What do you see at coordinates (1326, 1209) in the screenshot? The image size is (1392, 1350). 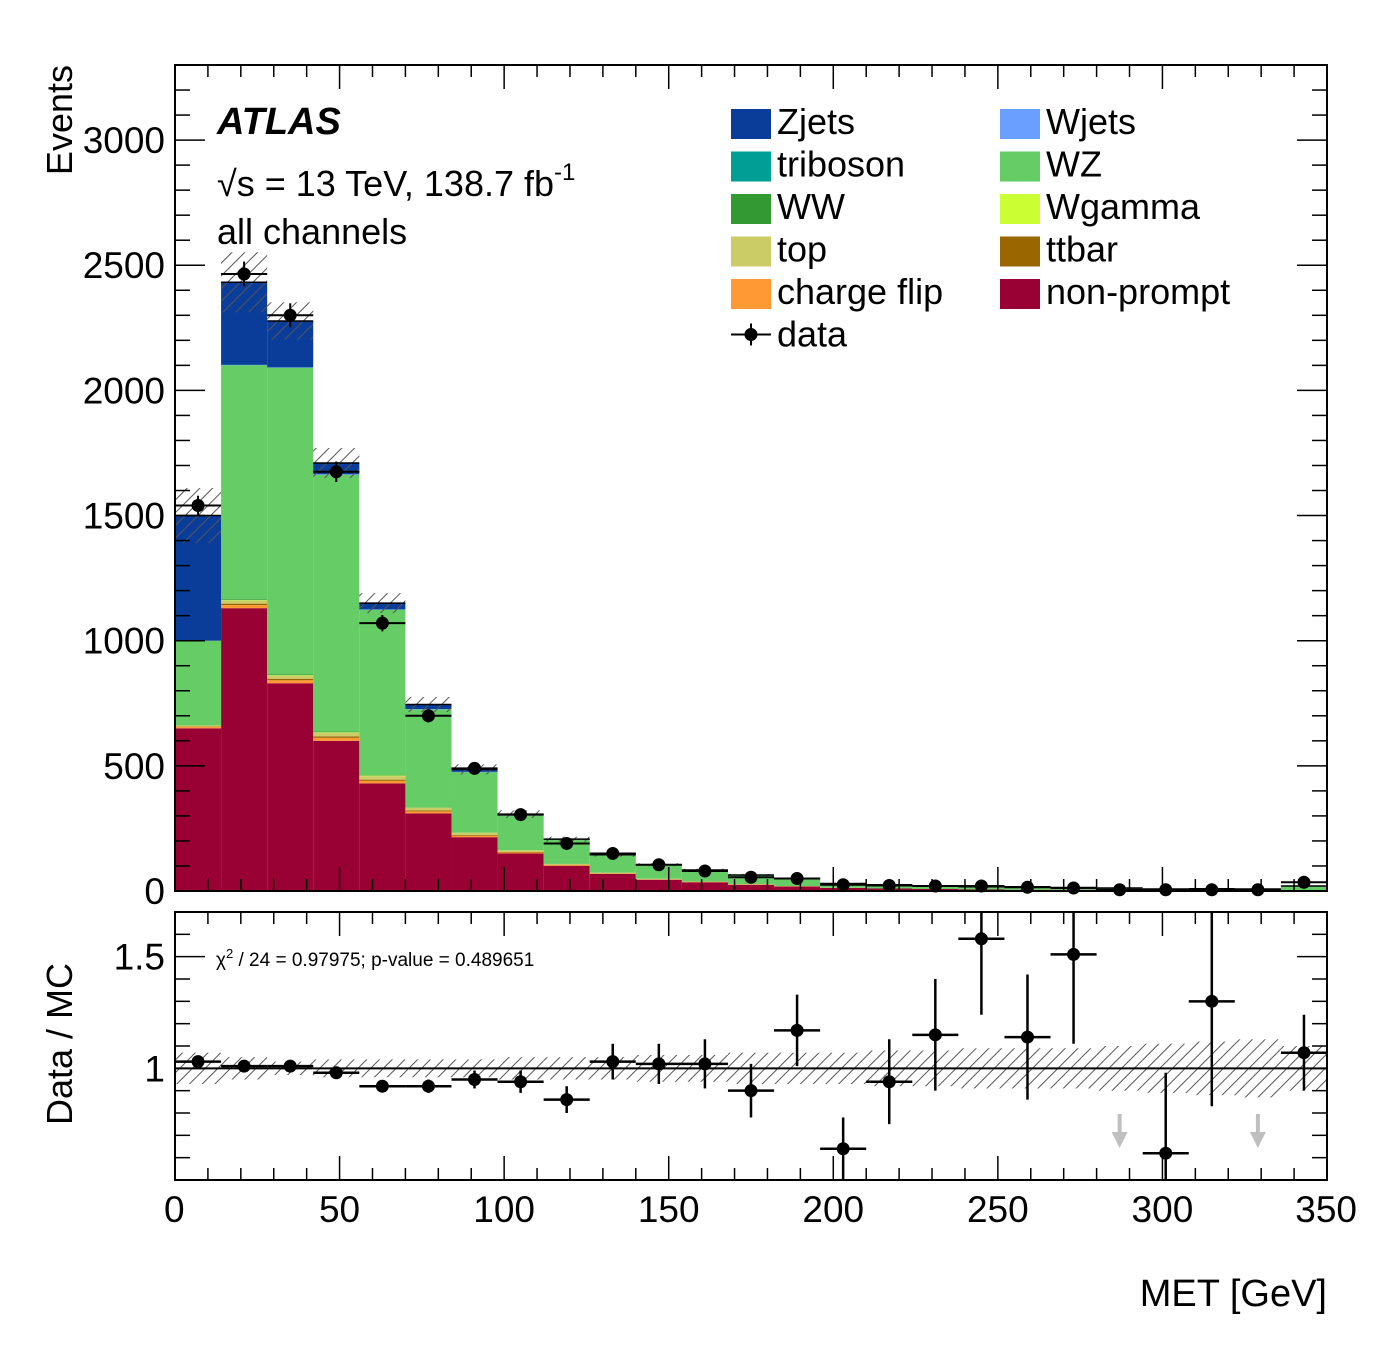 I see `x-tick-label-350: 350` at bounding box center [1326, 1209].